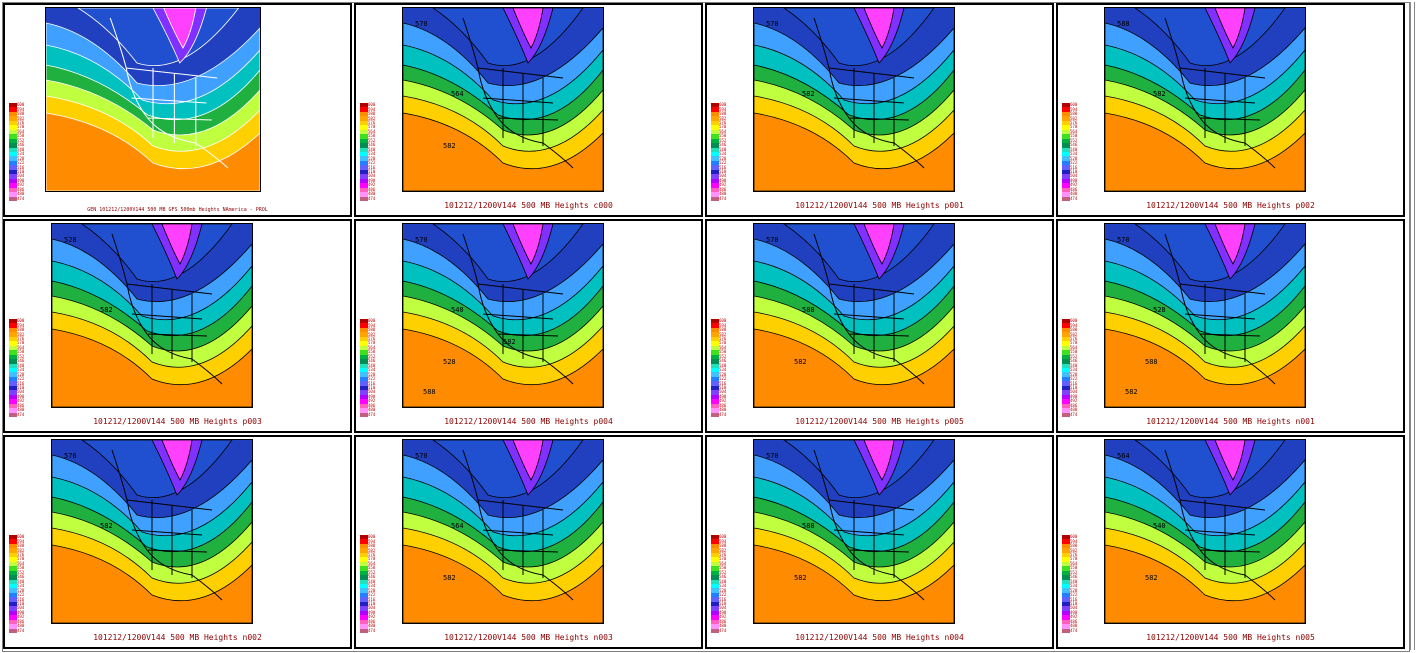 The image size is (1417, 653). What do you see at coordinates (1205, 531) in the screenshot?
I see `height-contour-map: 564 540 582` at bounding box center [1205, 531].